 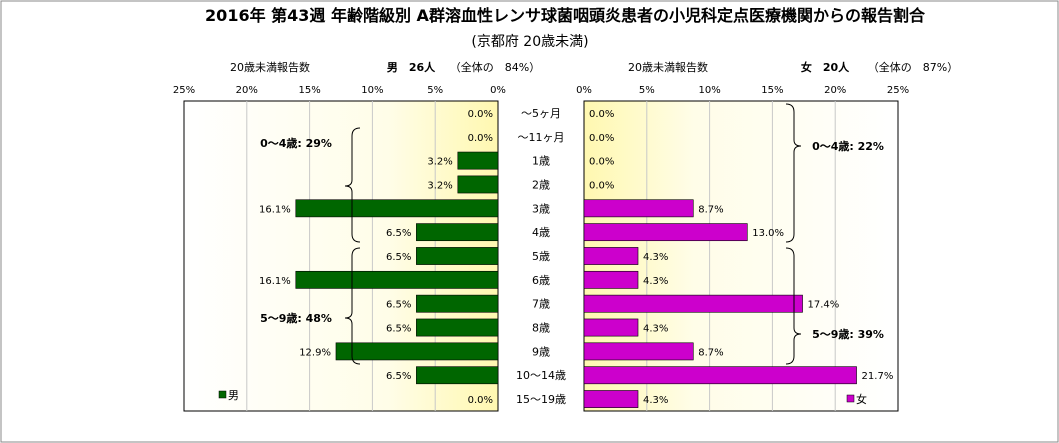 I want to click on chart-subtitle: (京都府 20歳未満), so click(x=529, y=42).